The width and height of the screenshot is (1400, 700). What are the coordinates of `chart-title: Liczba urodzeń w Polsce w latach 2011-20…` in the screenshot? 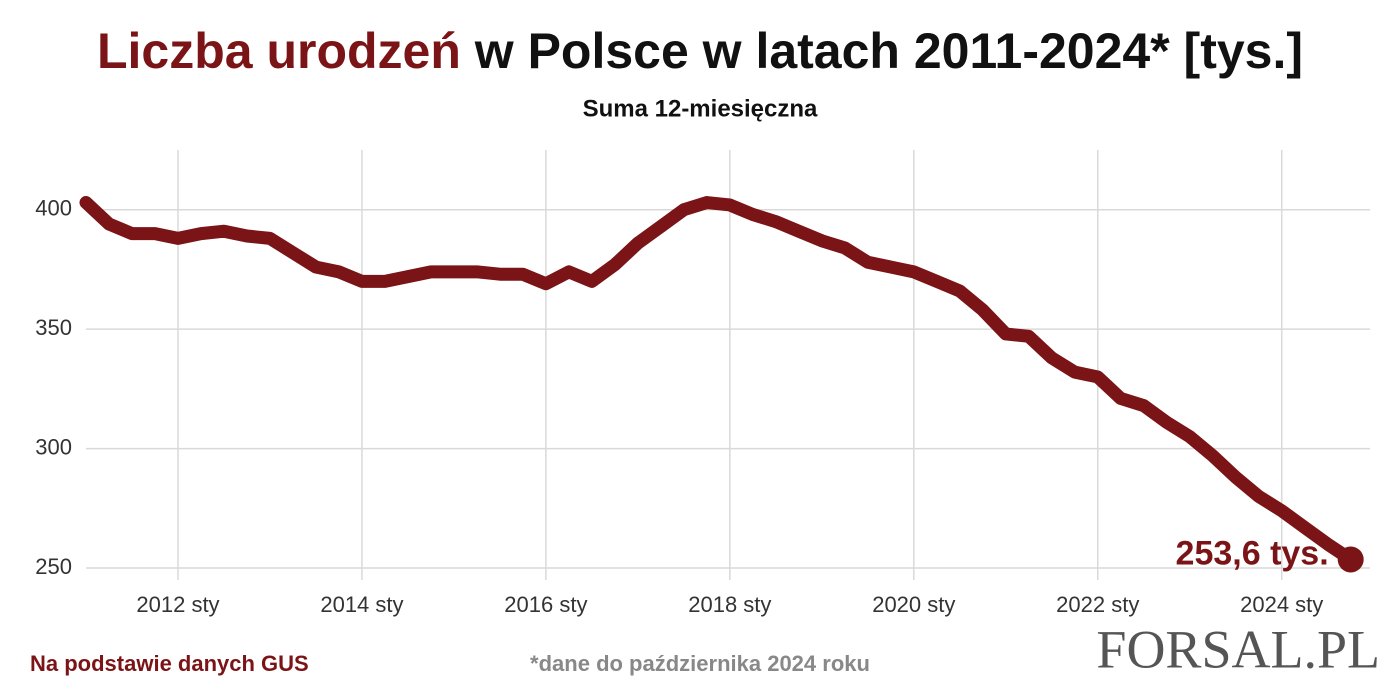 It's located at (700, 51).